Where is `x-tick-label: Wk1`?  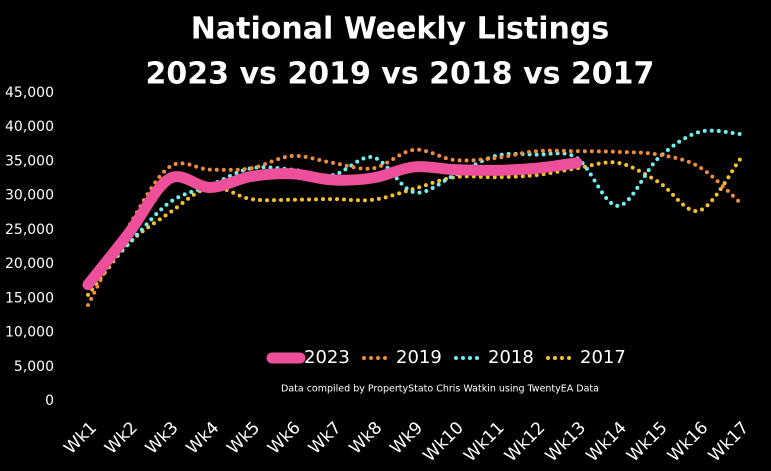 x-tick-label: Wk1 is located at coordinates (80, 438).